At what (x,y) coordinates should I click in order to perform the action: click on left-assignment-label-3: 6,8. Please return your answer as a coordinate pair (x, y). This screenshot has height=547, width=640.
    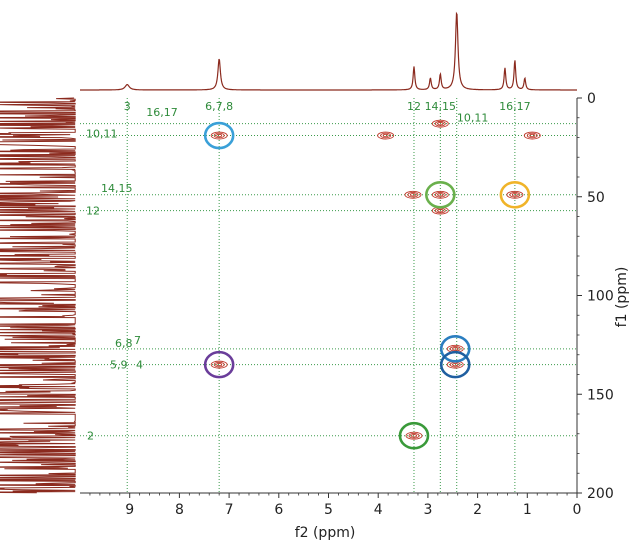
    Looking at the image, I should click on (124, 343).